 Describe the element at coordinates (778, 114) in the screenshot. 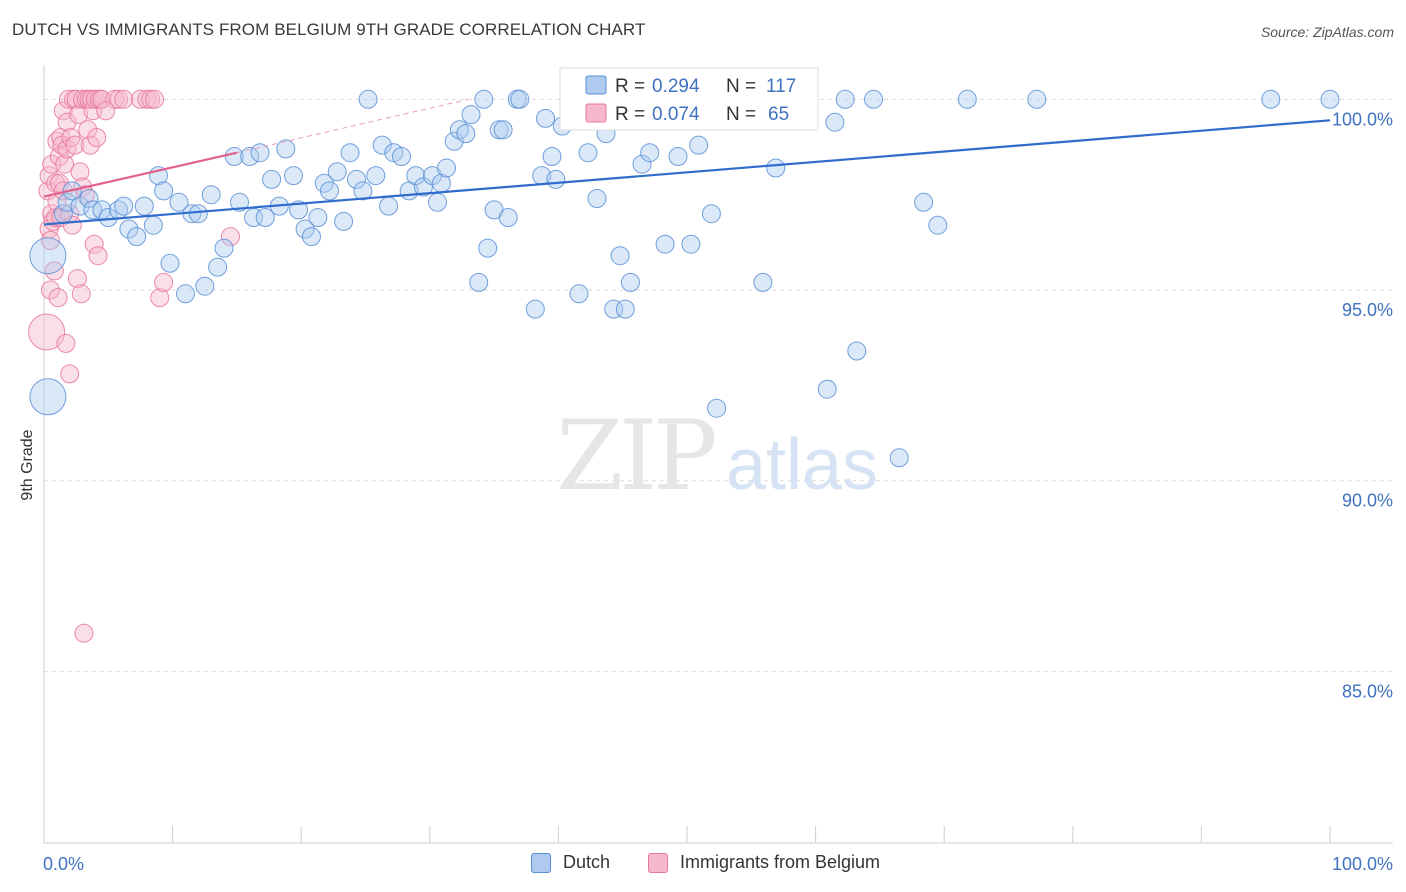

I see `legend-belgium-n-value: 65` at that location.